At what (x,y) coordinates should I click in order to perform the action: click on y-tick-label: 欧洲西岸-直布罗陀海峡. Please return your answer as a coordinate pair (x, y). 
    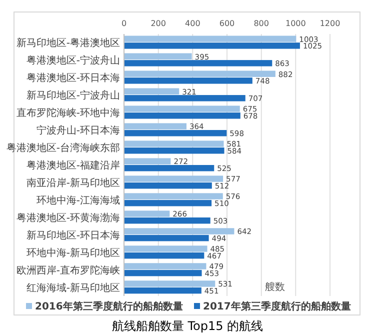
    Looking at the image, I should click on (68, 270).